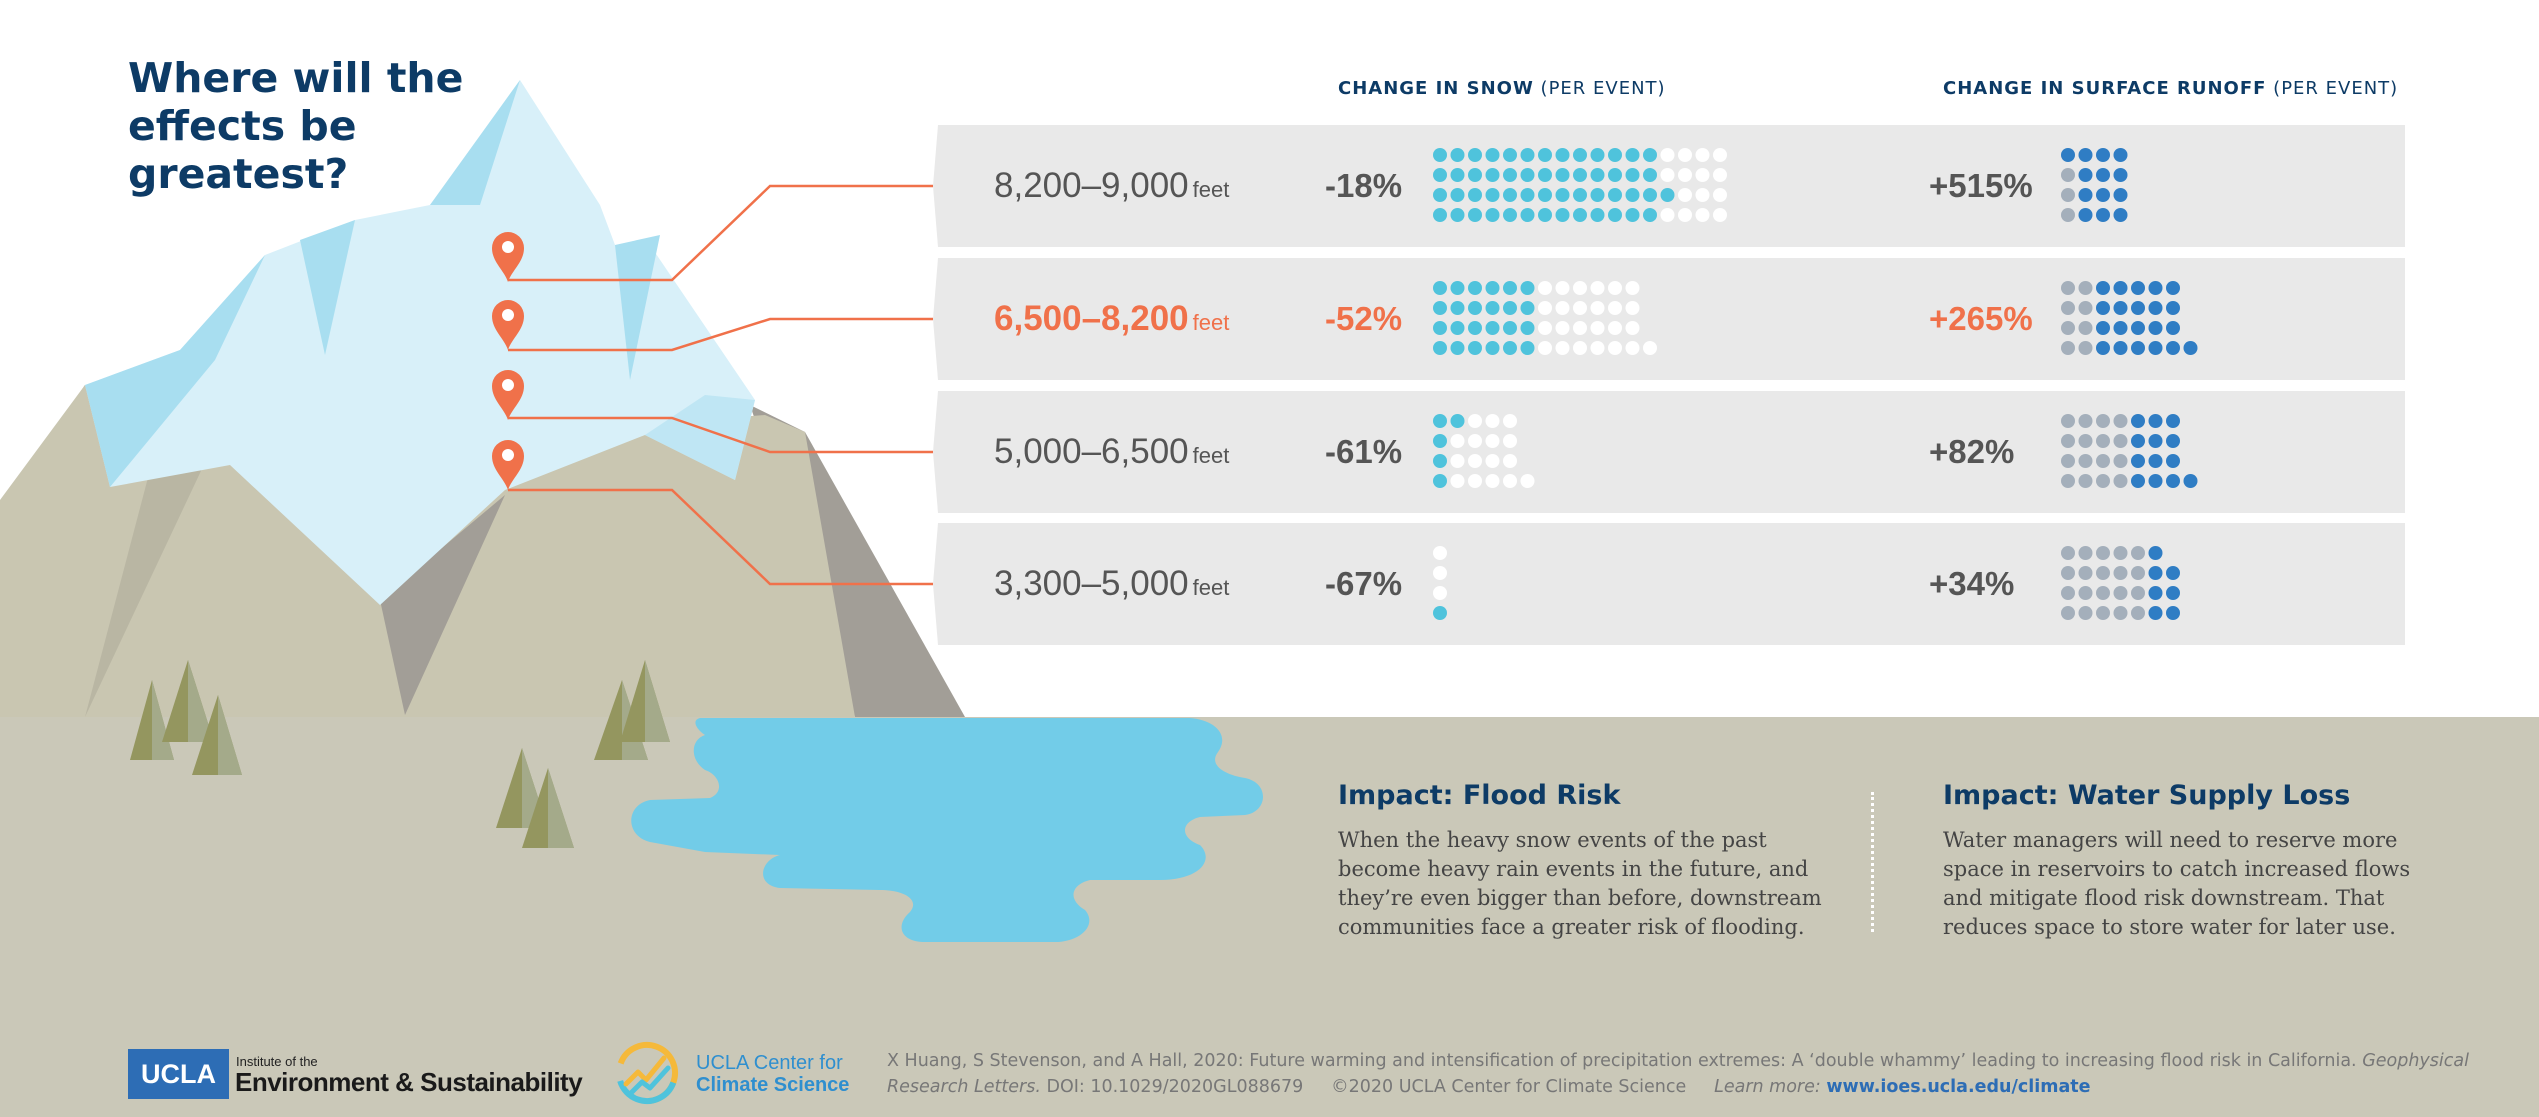 This screenshot has height=1117, width=2539. I want to click on elevation-unit: feet, so click(1211, 189).